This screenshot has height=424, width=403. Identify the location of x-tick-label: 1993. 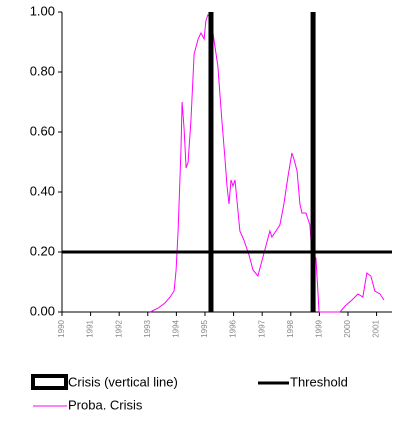
(147, 328).